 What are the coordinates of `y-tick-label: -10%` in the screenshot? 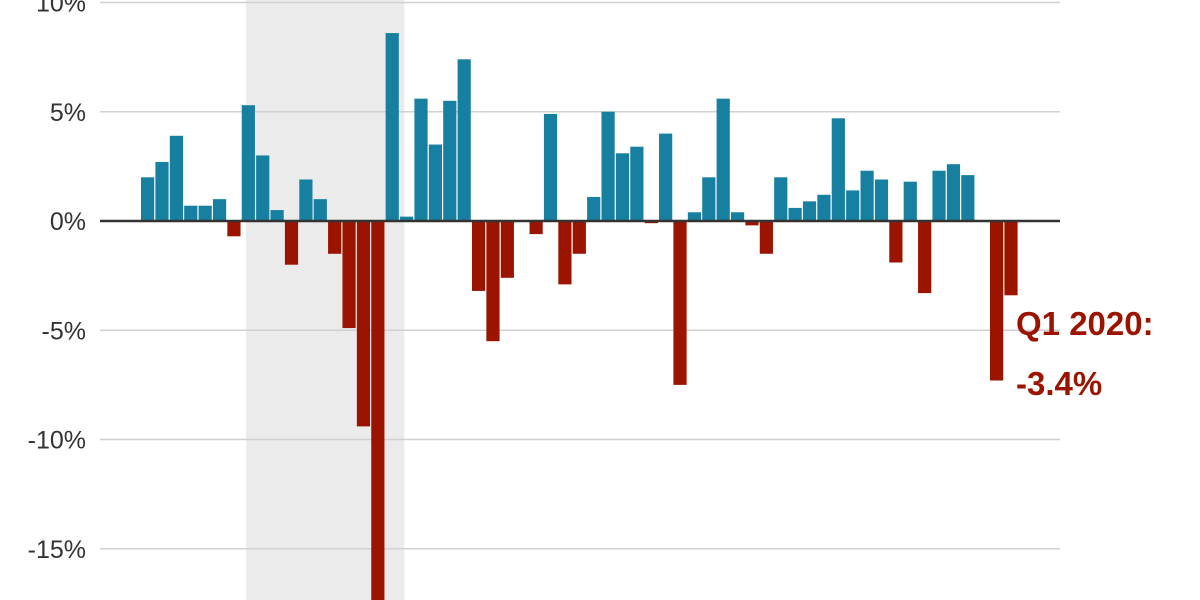 It's located at (57, 441).